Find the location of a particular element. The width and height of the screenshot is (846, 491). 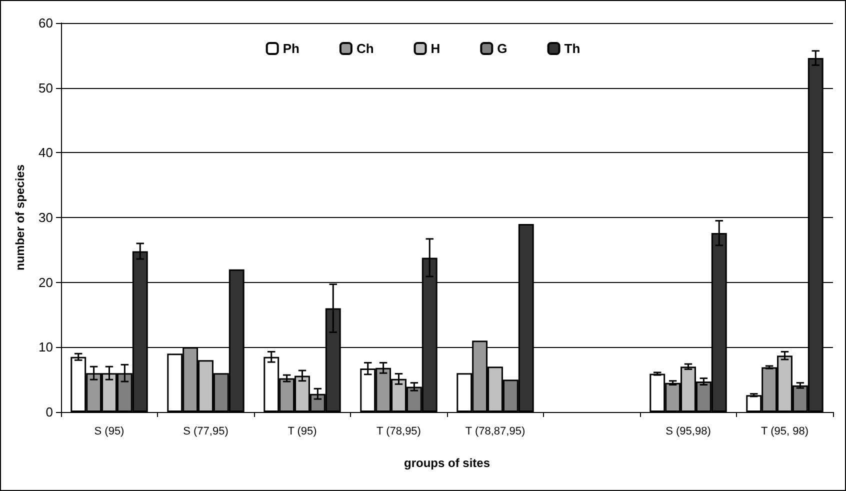

x-tick-label: S (95) is located at coordinates (109, 432).